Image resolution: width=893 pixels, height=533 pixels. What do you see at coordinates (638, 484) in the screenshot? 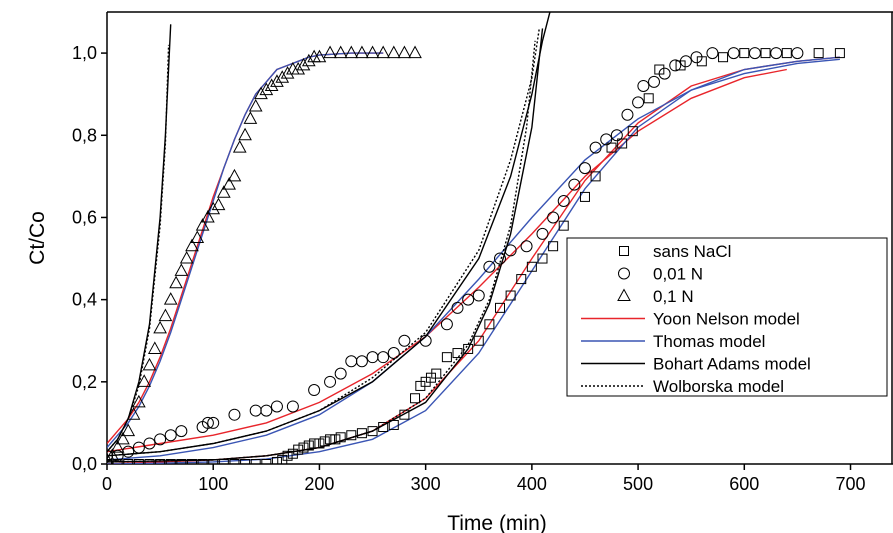
I see `x-tick-label: 500` at bounding box center [638, 484].